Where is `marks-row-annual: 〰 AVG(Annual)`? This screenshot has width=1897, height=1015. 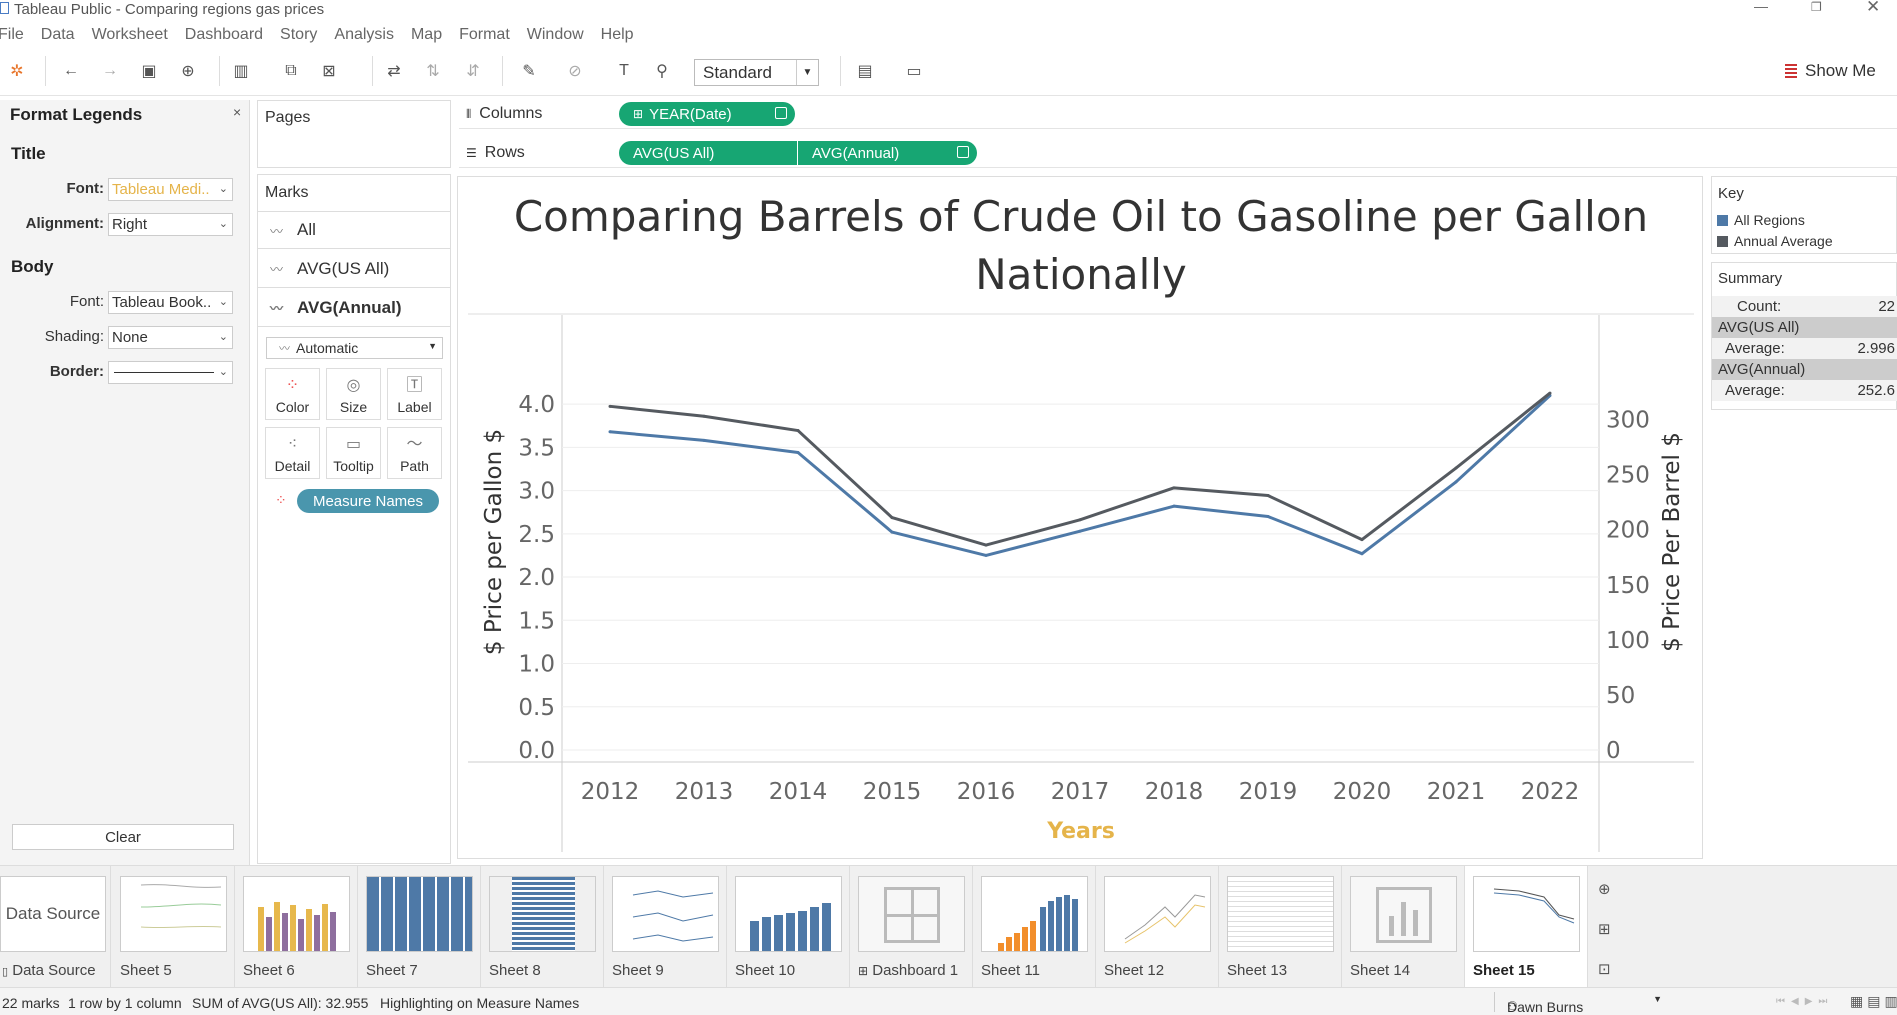 marks-row-annual: 〰 AVG(Annual) is located at coordinates (354, 308).